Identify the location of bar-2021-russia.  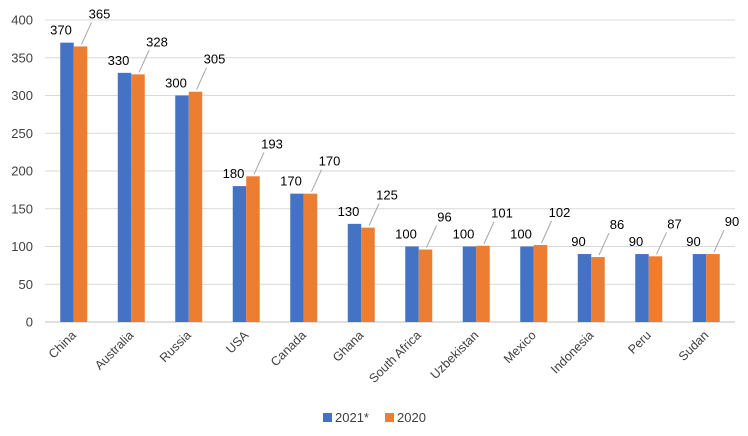
(182, 208).